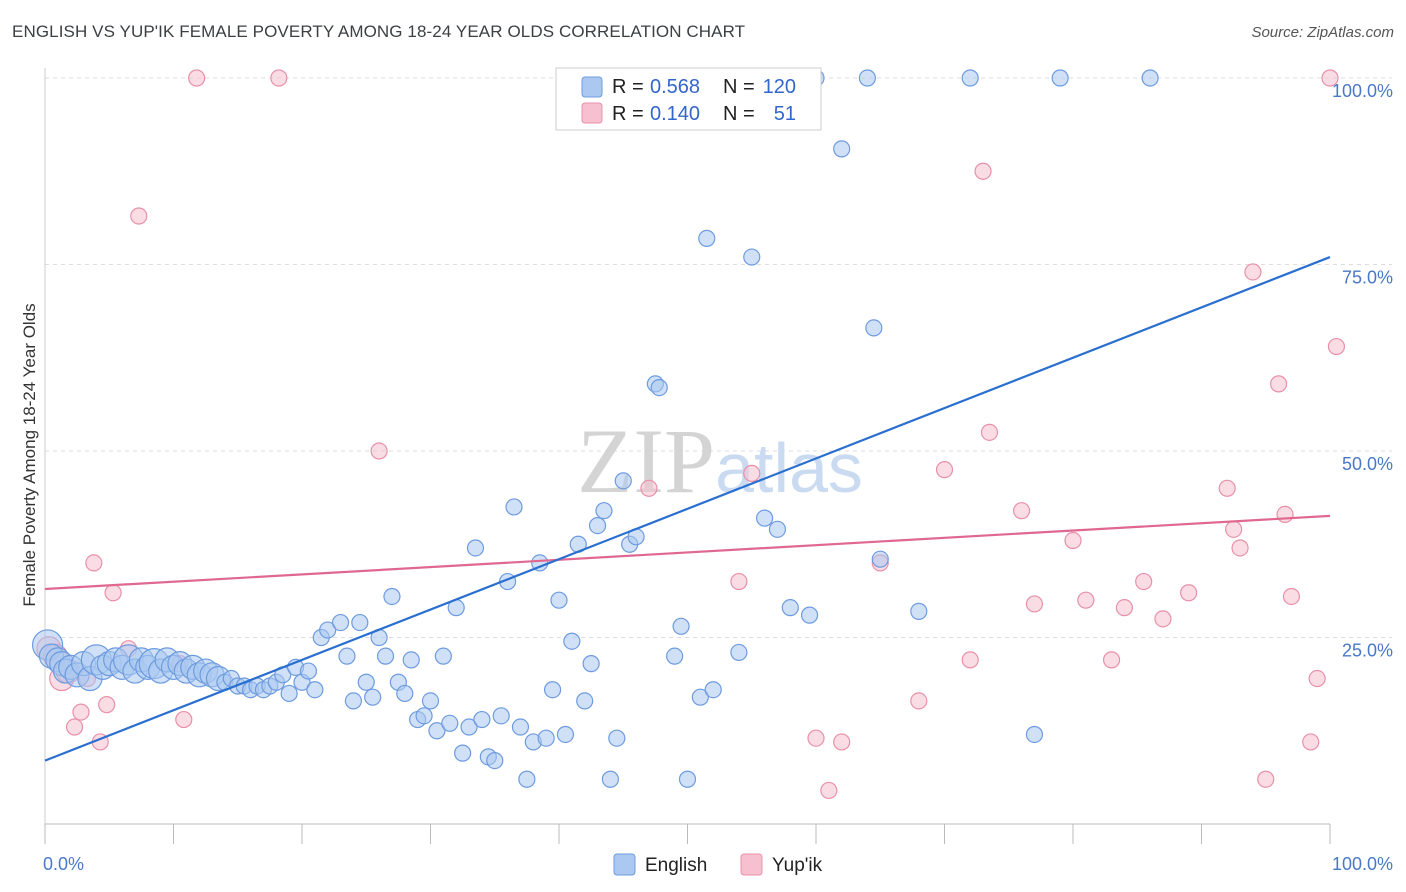  I want to click on bottom-legend-english: English, so click(676, 865).